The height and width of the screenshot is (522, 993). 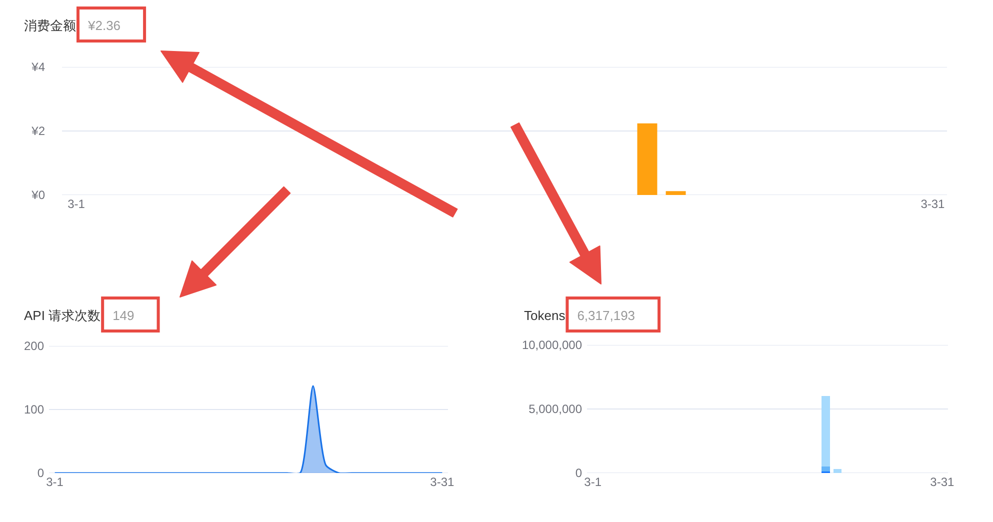 I want to click on y-tick-label: 5,000,000, so click(x=555, y=409).